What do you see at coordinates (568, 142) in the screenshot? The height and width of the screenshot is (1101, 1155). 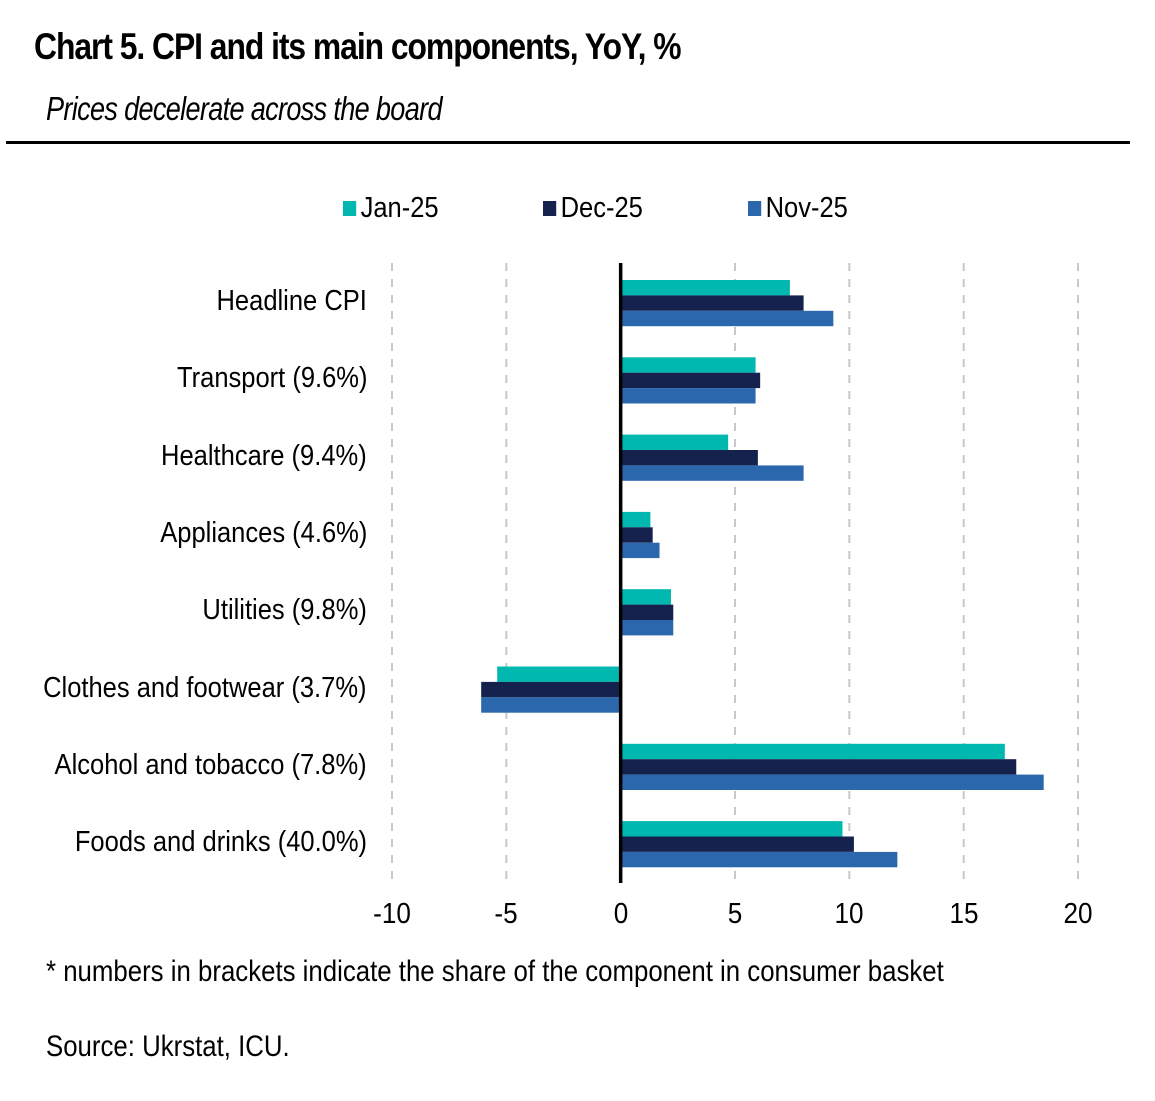 I see `title-divider` at bounding box center [568, 142].